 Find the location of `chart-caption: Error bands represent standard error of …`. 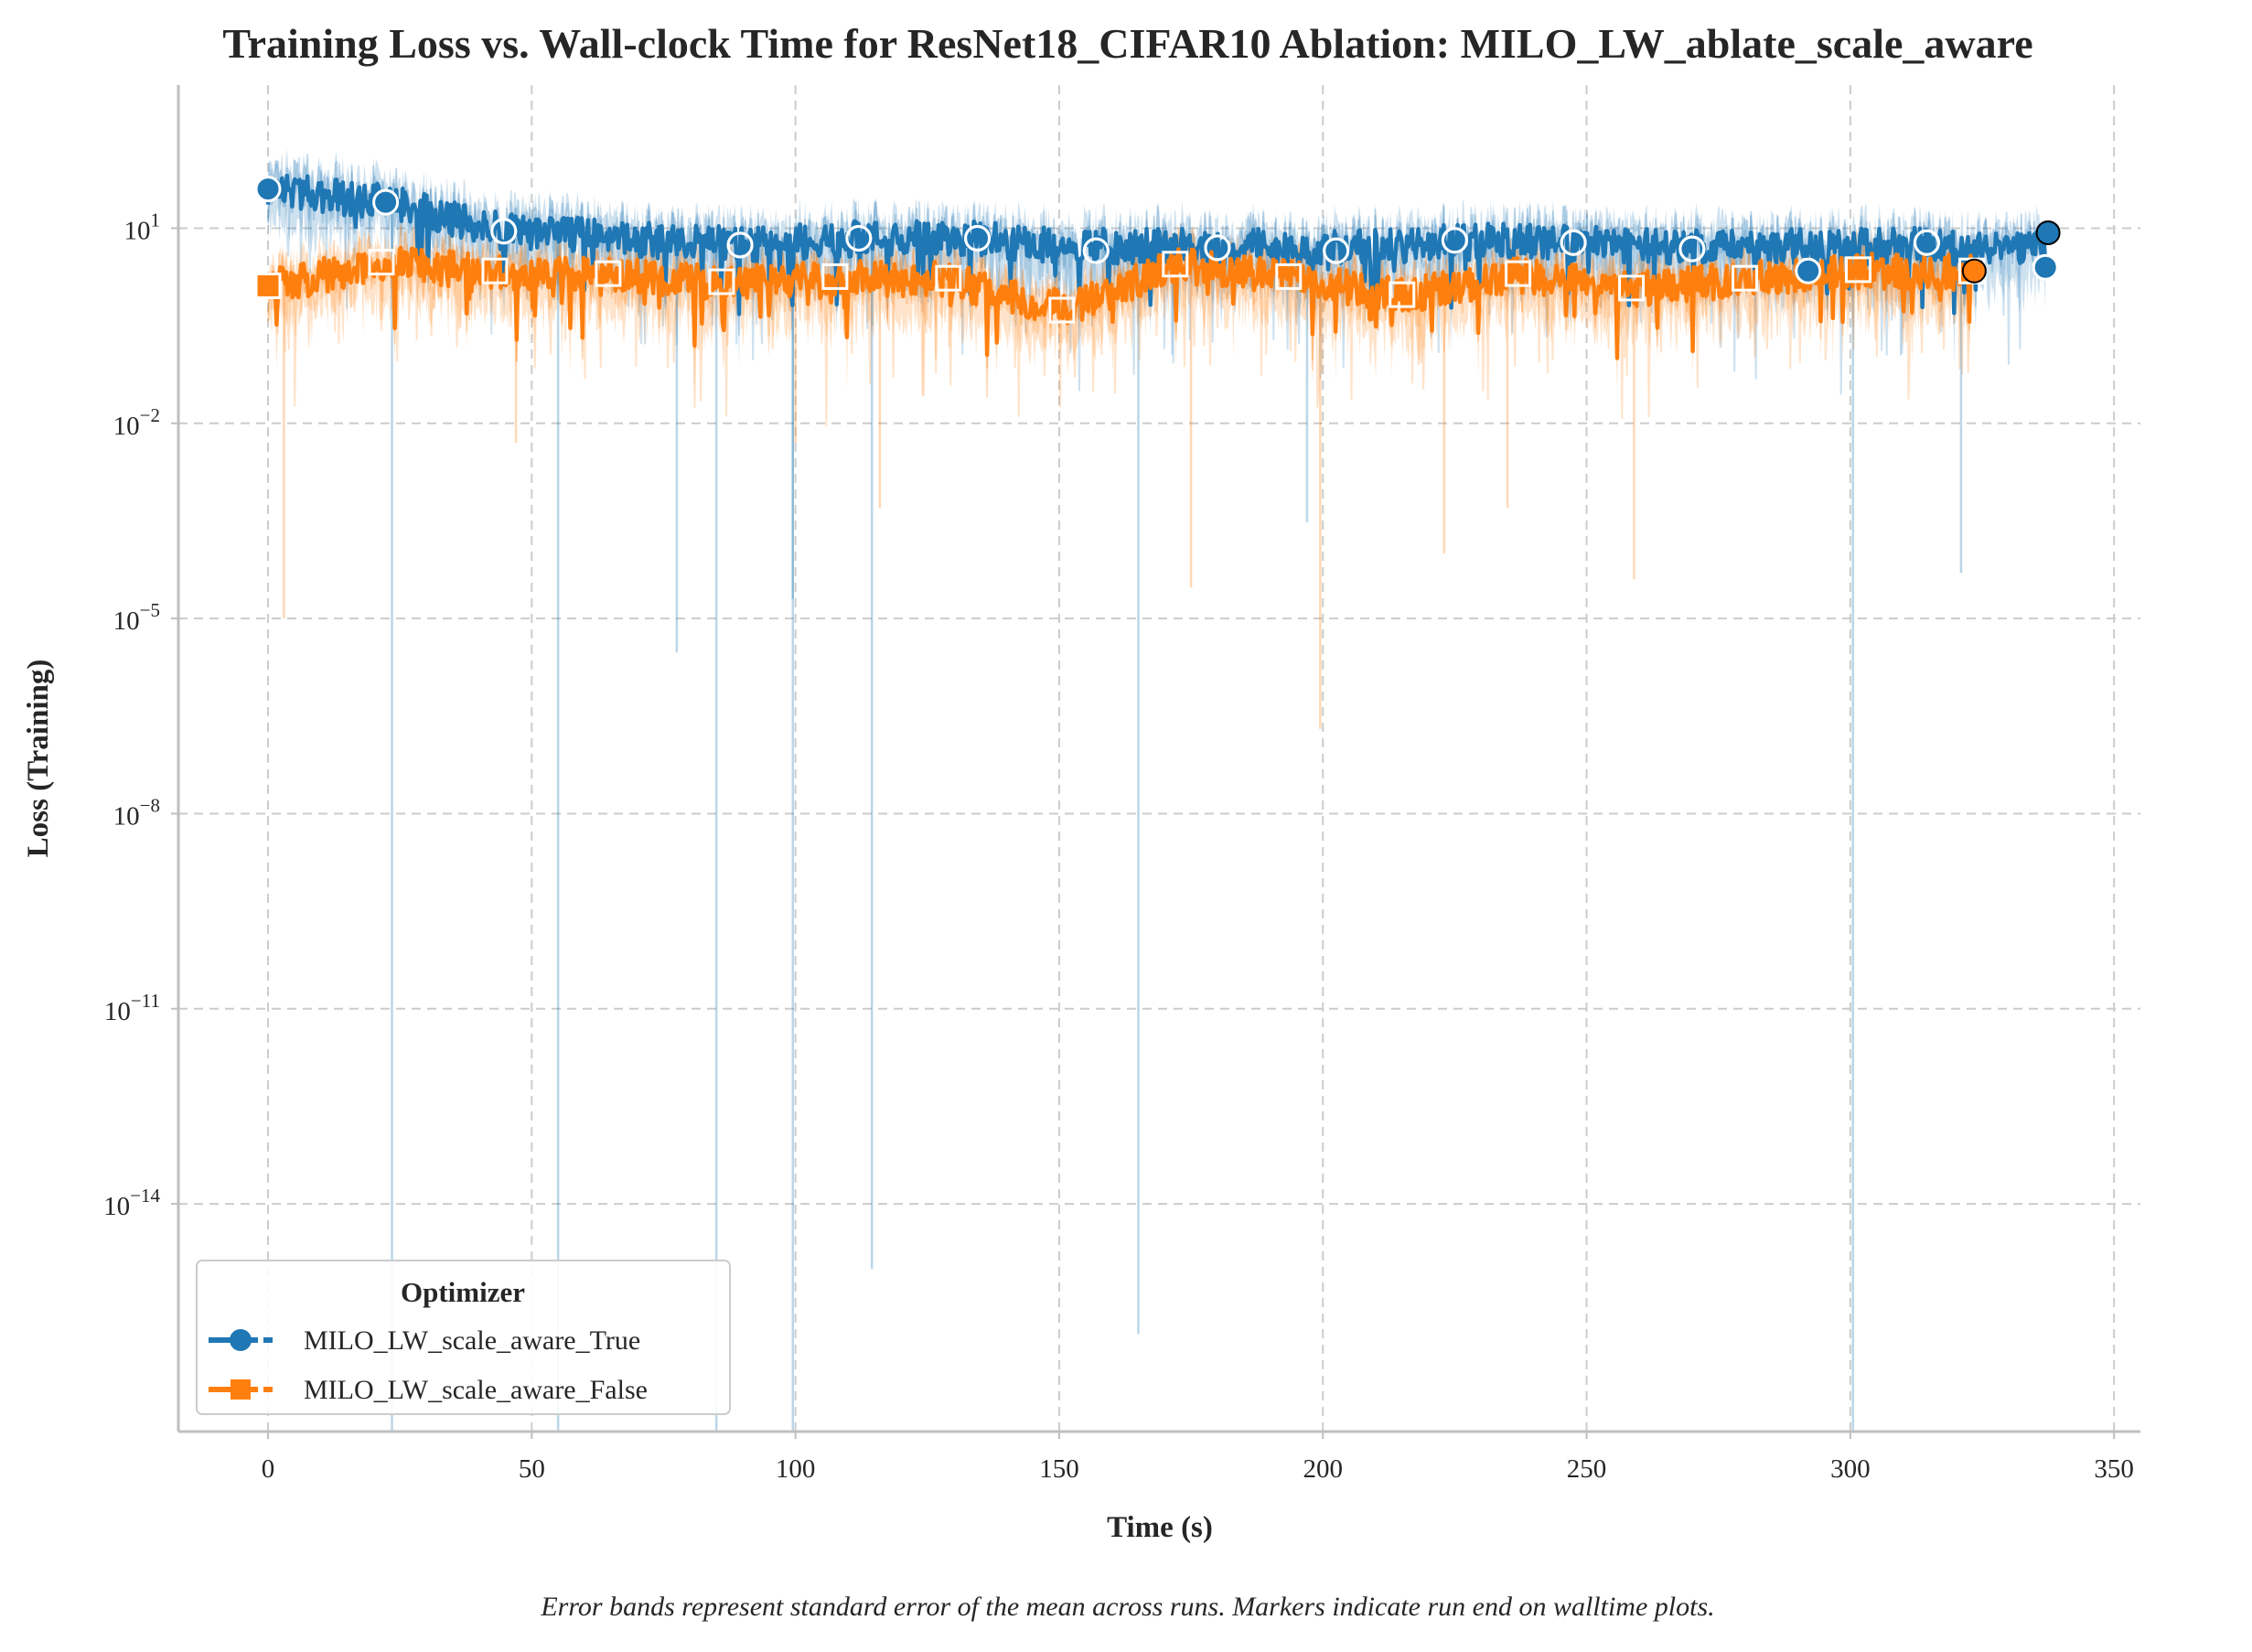

chart-caption: Error bands represent standard error of … is located at coordinates (1127, 1607).